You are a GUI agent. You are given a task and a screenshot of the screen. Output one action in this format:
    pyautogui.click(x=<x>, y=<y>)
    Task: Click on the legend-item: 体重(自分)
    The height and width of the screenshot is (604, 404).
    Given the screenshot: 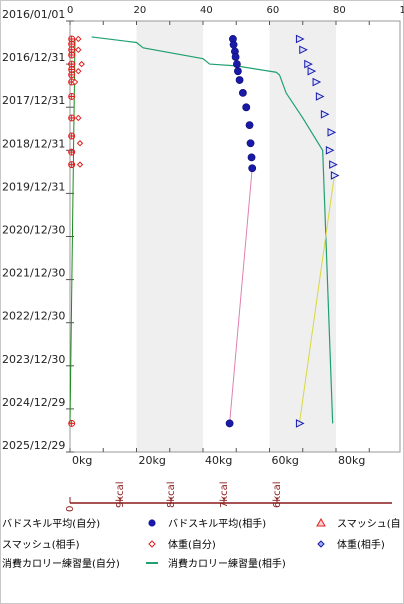 What is the action you would take?
    pyautogui.click(x=182, y=544)
    